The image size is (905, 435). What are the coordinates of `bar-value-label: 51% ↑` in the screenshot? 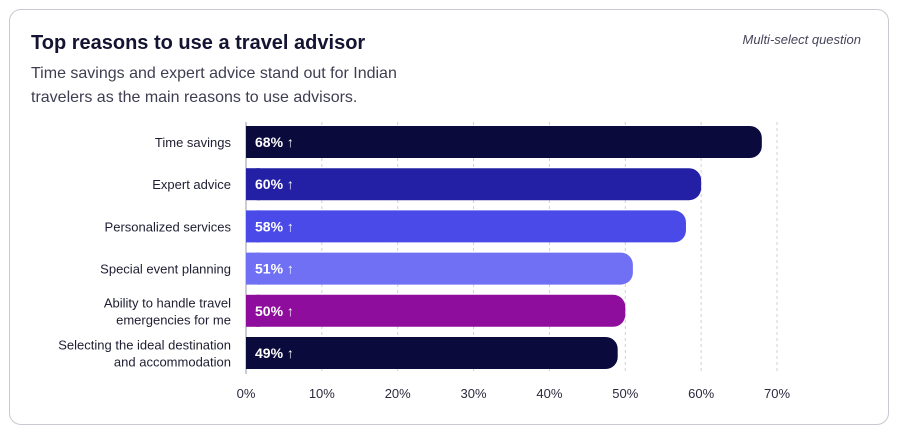 It's located at (274, 269).